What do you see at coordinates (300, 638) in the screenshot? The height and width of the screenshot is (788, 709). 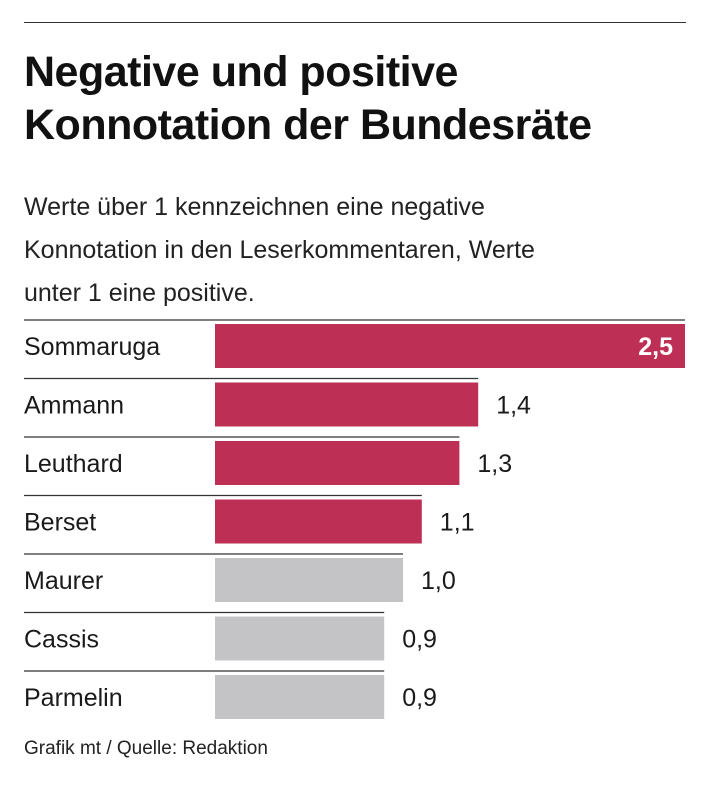 I see `bar-cassis` at bounding box center [300, 638].